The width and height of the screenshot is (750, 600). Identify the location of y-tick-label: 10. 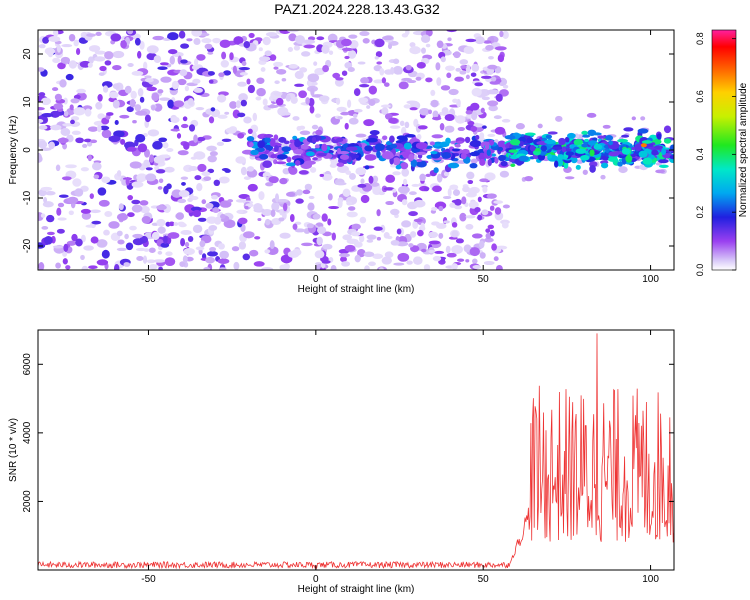
(27, 102).